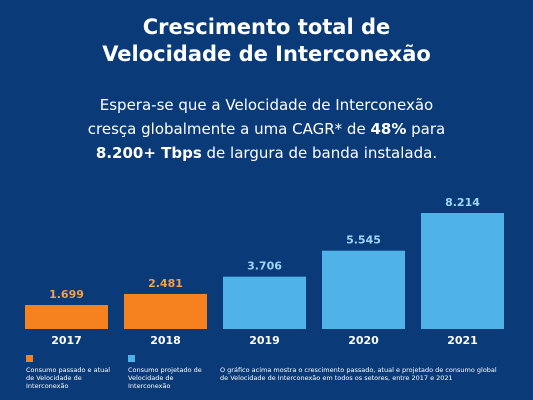 The width and height of the screenshot is (533, 400). I want to click on value-label-2020: 5.545, so click(363, 240).